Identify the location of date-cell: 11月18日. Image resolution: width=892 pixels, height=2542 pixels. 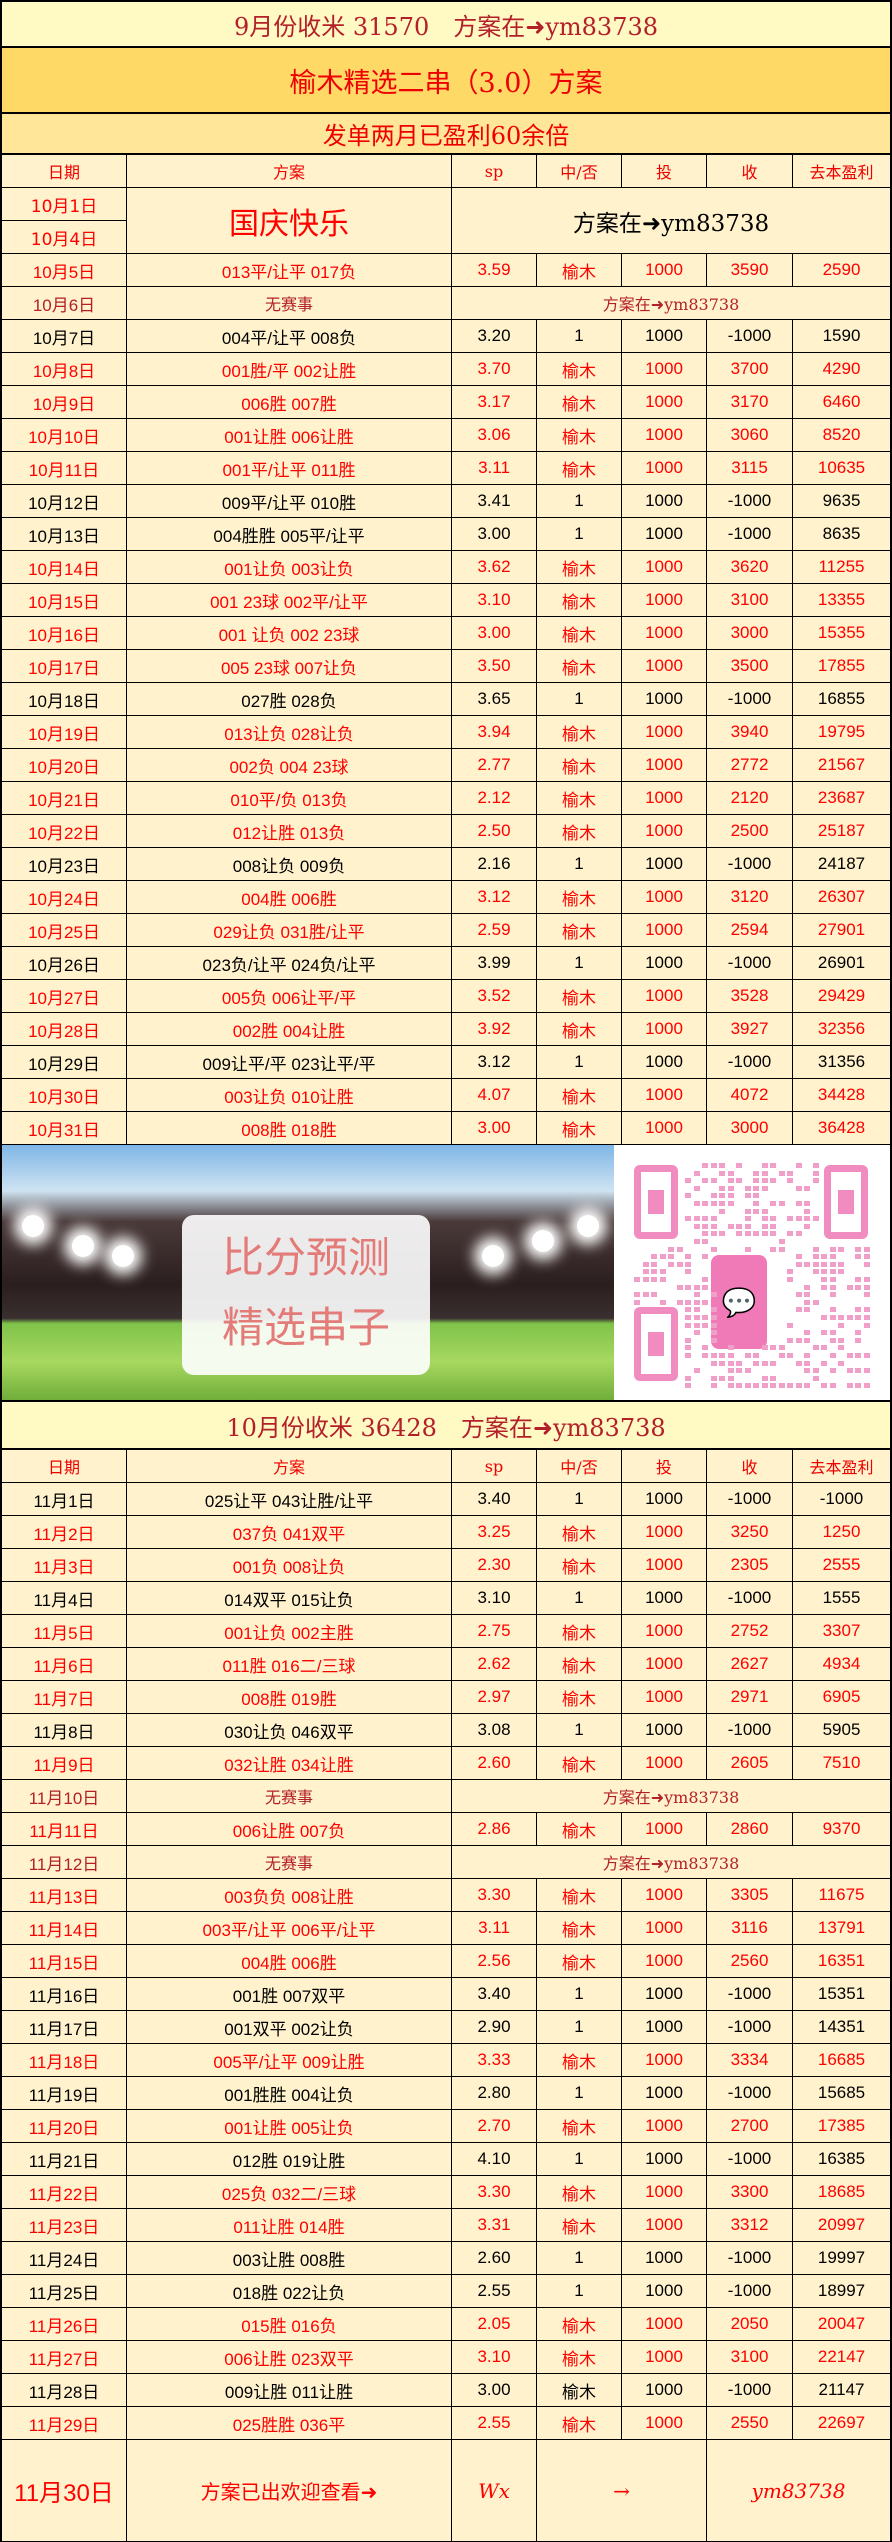
(64, 2060).